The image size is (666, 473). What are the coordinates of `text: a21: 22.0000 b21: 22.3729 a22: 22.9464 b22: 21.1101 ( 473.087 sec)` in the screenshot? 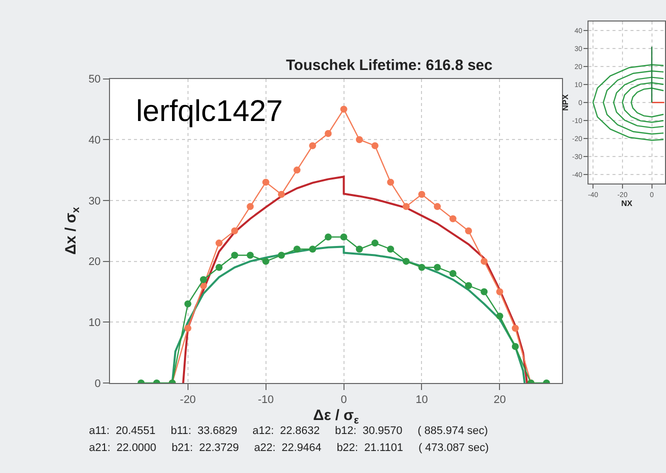 It's located at (289, 448).